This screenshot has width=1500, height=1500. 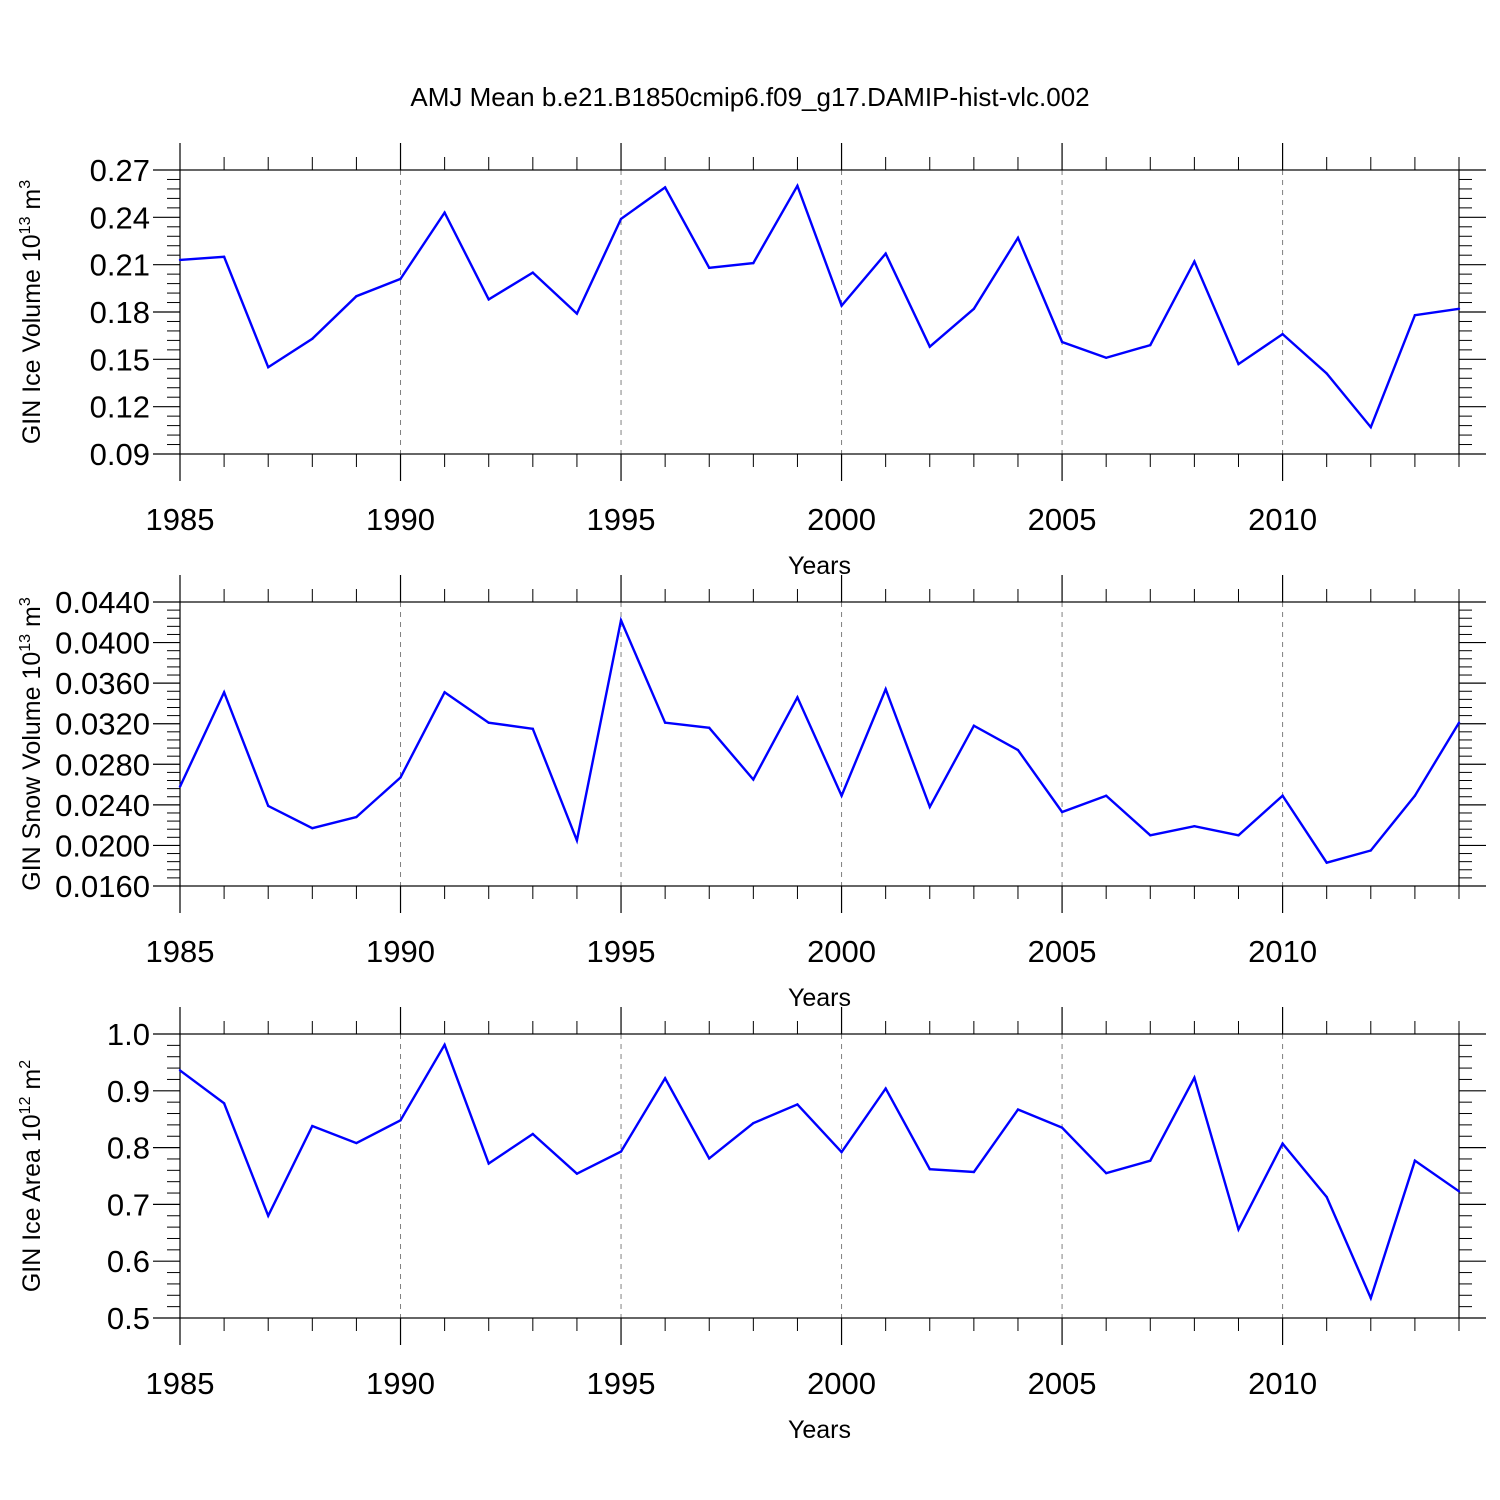 What do you see at coordinates (32, 1083) in the screenshot?
I see `y-axis-title-unit: m` at bounding box center [32, 1083].